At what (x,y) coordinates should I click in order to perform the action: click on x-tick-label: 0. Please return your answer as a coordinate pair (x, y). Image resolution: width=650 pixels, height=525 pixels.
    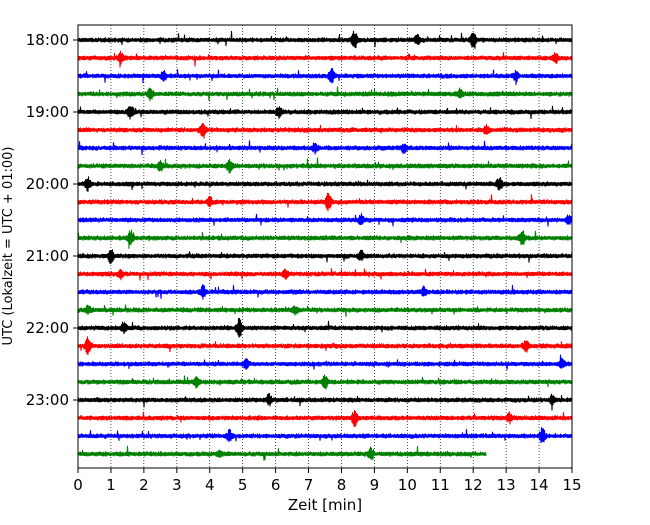
    Looking at the image, I should click on (78, 485).